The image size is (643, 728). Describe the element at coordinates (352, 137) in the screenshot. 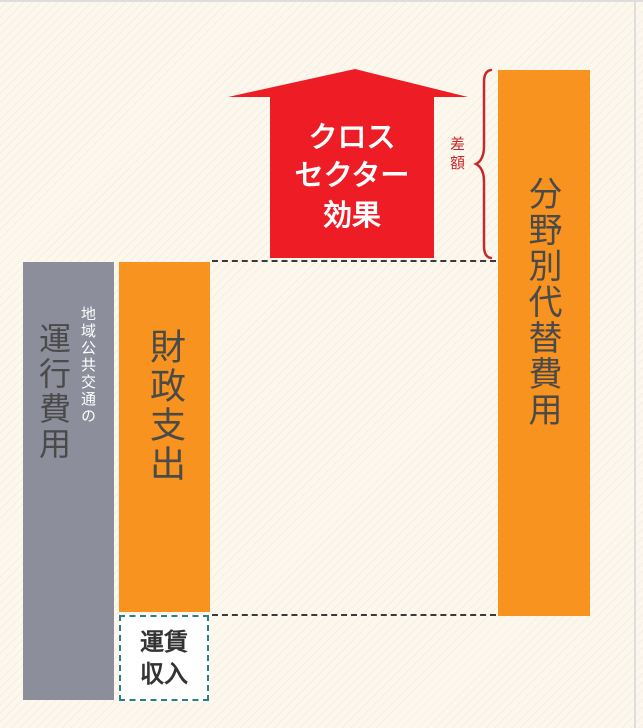

I see `cross-sector-label-line1: クロス` at that location.